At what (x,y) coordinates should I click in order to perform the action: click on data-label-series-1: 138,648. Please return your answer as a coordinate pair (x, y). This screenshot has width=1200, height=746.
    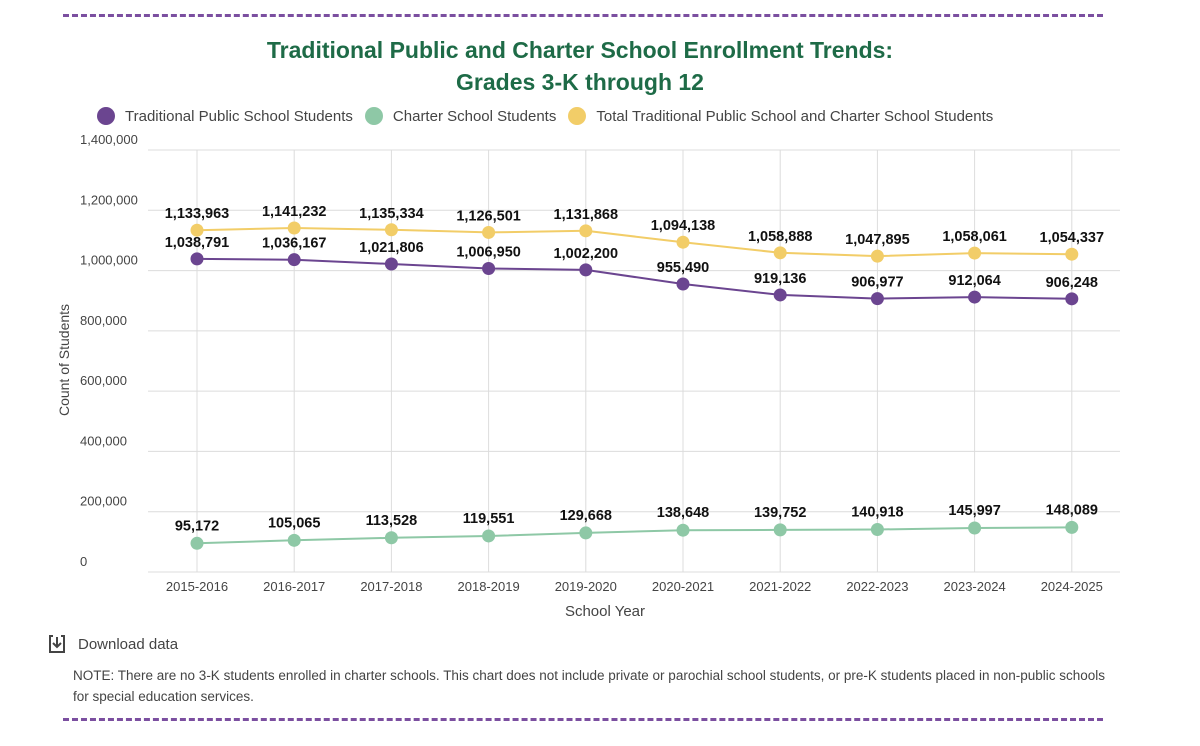
    Looking at the image, I should click on (683, 513).